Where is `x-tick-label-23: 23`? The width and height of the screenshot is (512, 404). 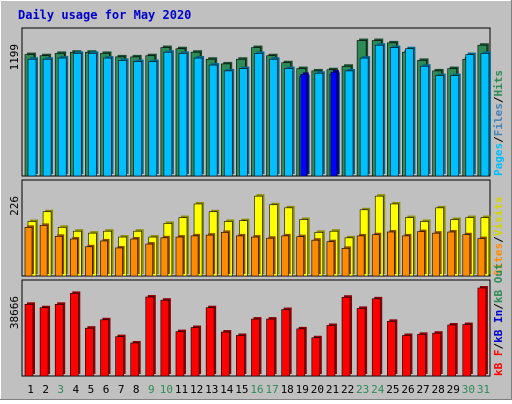 x-tick-label-23: 23 is located at coordinates (362, 389).